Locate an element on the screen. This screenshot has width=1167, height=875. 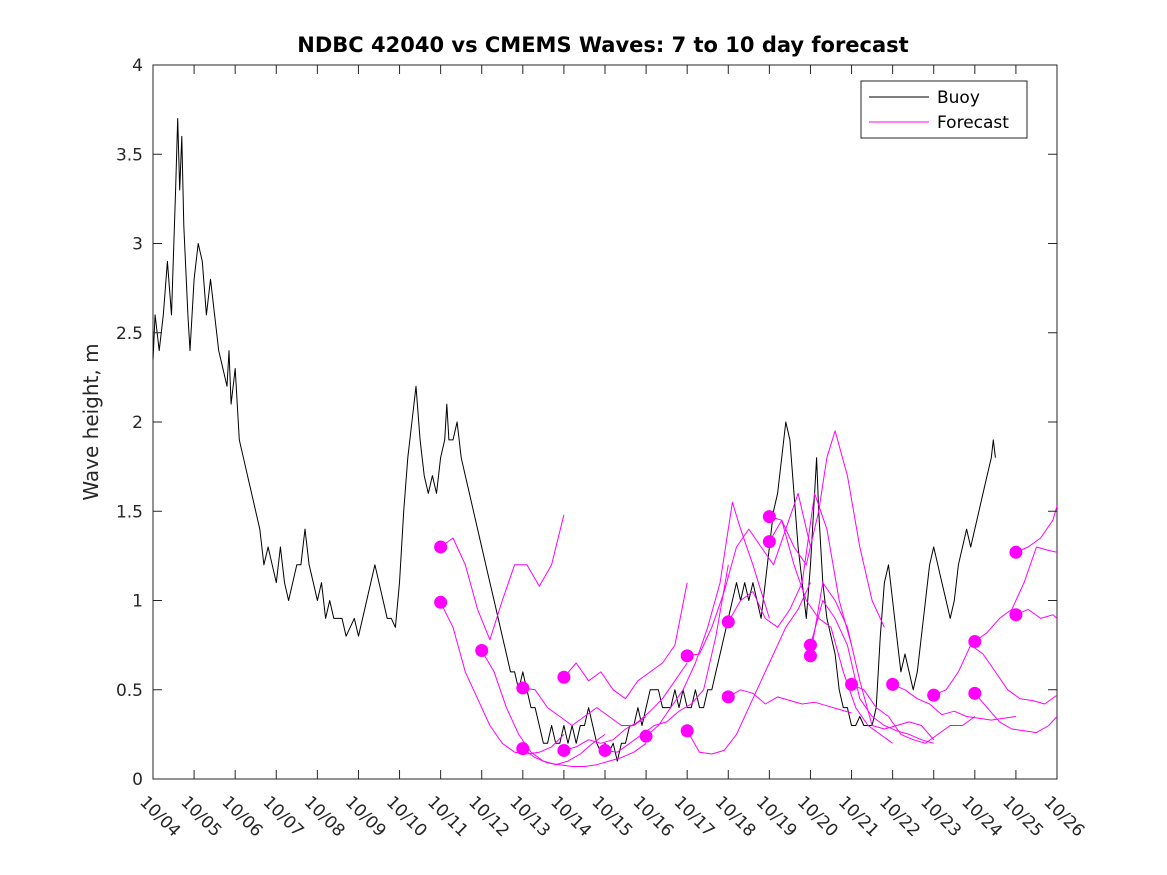
x-tick-label: 10/21 is located at coordinates (858, 816).